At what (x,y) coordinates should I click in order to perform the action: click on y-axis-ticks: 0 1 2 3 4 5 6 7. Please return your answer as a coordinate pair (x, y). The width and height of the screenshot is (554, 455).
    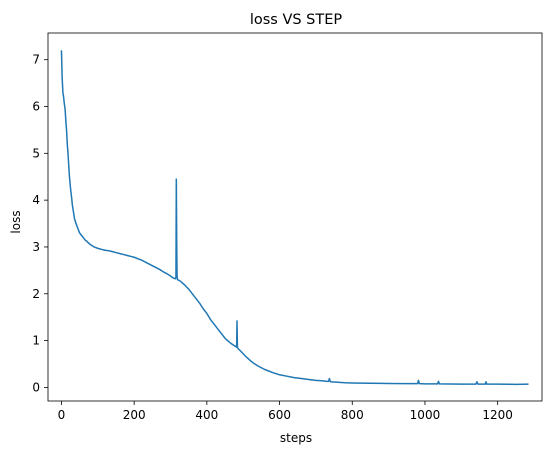
    Looking at the image, I should click on (40, 223).